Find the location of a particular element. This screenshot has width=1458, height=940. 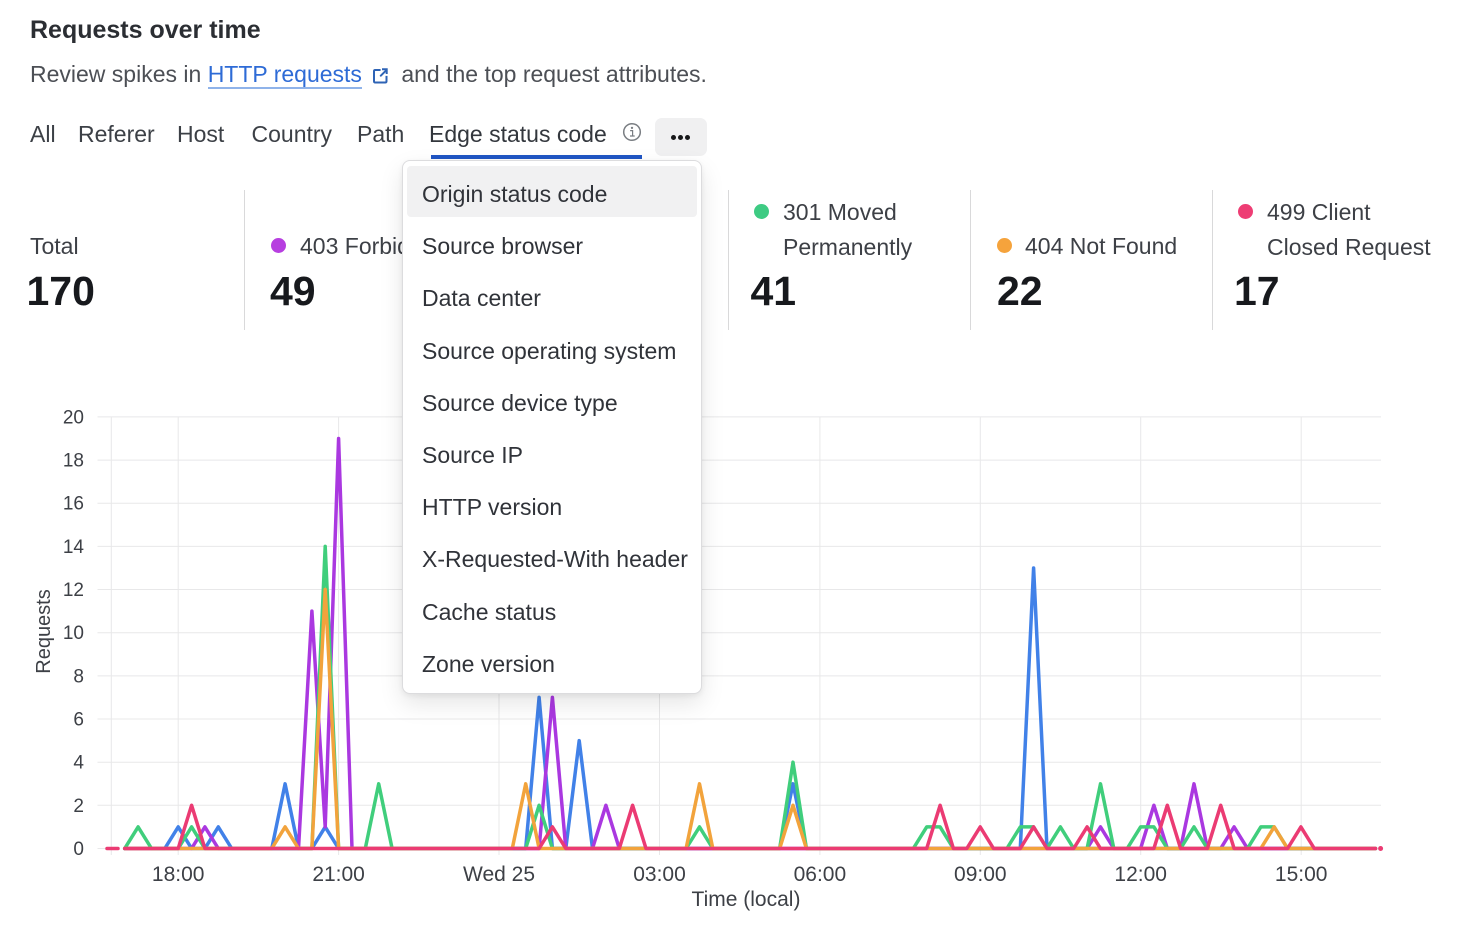

svg-text: 6 is located at coordinates (78, 720).